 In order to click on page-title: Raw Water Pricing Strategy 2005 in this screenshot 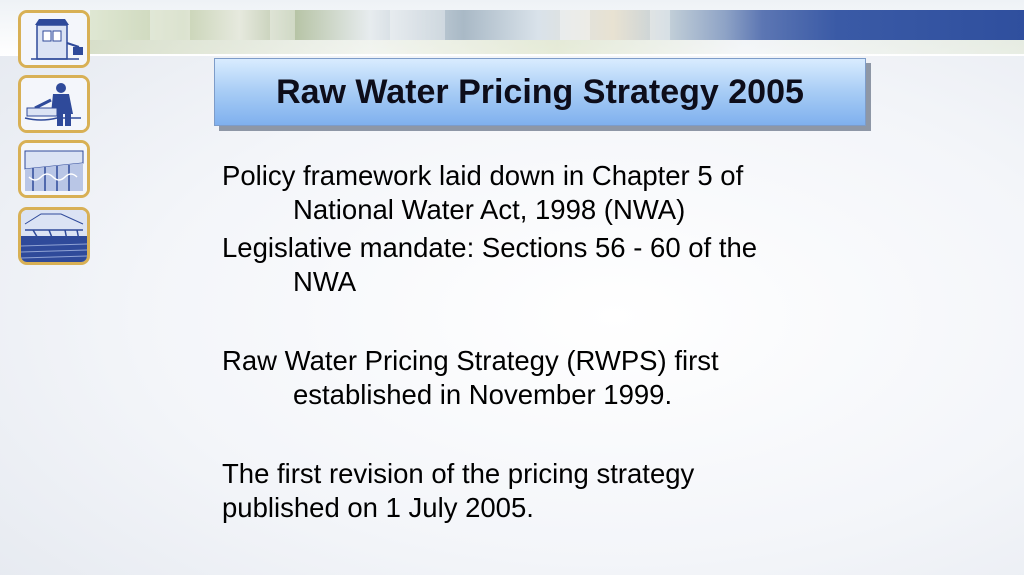, I will do `click(540, 91)`.